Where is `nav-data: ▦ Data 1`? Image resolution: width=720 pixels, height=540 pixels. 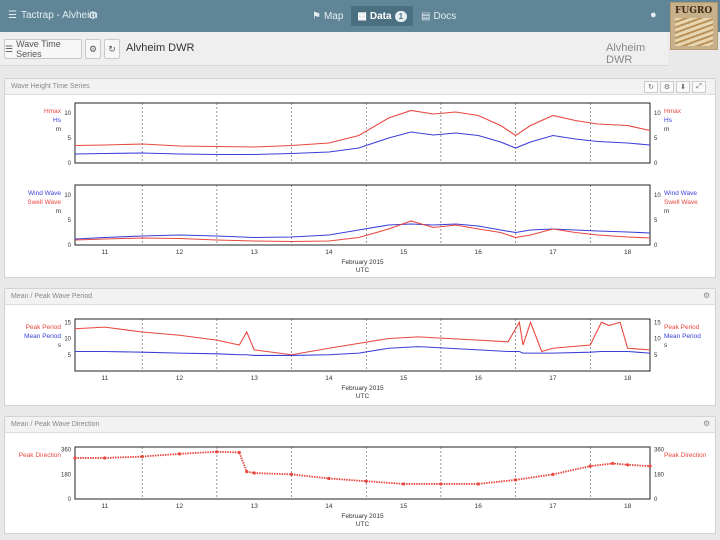 nav-data: ▦ Data 1 is located at coordinates (382, 16).